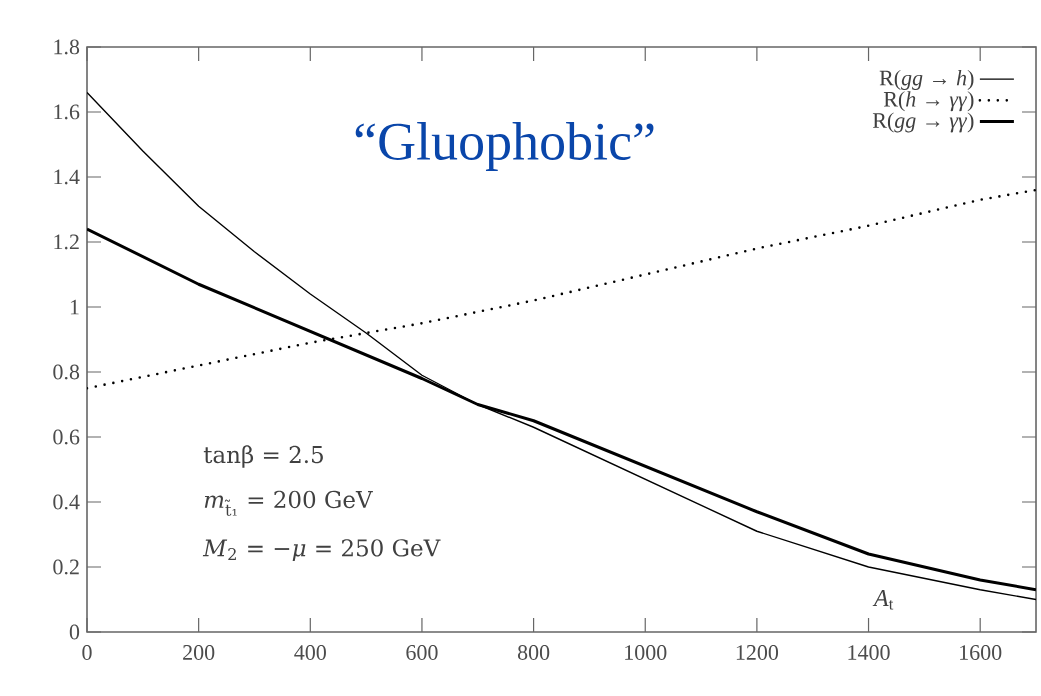 Image resolution: width=1041 pixels, height=696 pixels. What do you see at coordinates (504, 146) in the screenshot?
I see `text: “Gluophobic”` at bounding box center [504, 146].